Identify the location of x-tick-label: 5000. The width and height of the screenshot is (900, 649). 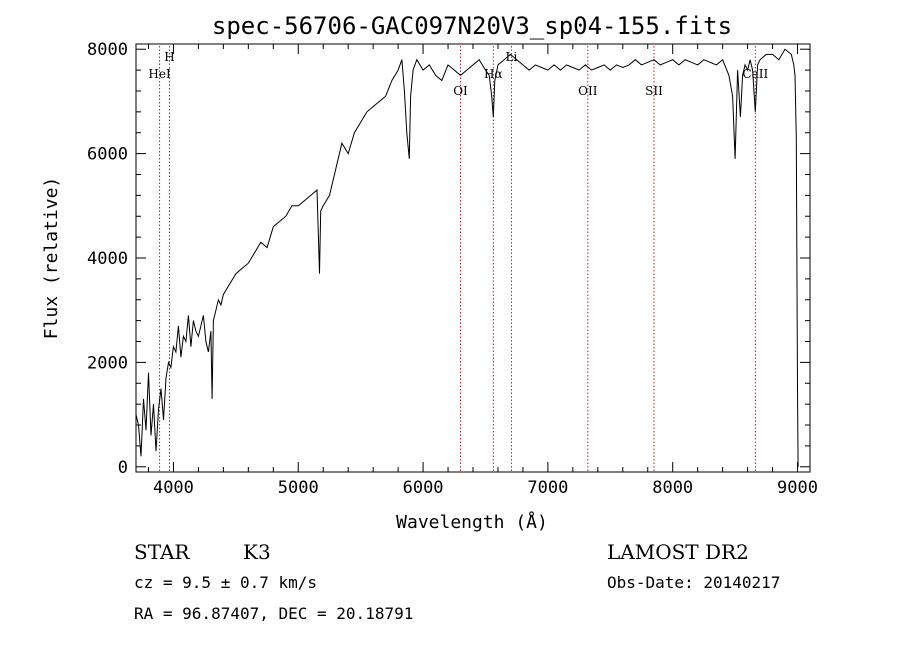
(298, 488).